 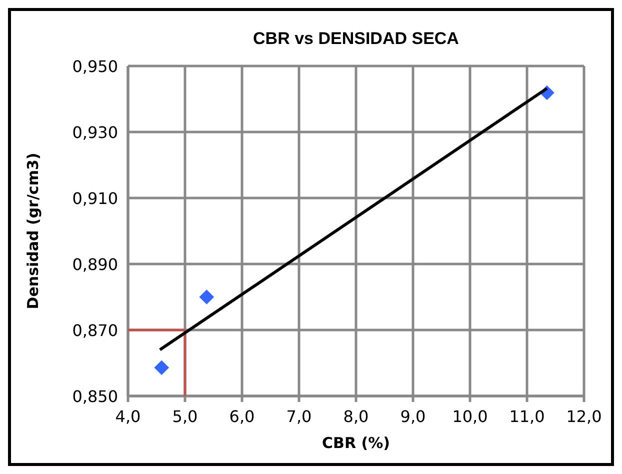 I want to click on x-axis-title: CBR (%), so click(x=356, y=443).